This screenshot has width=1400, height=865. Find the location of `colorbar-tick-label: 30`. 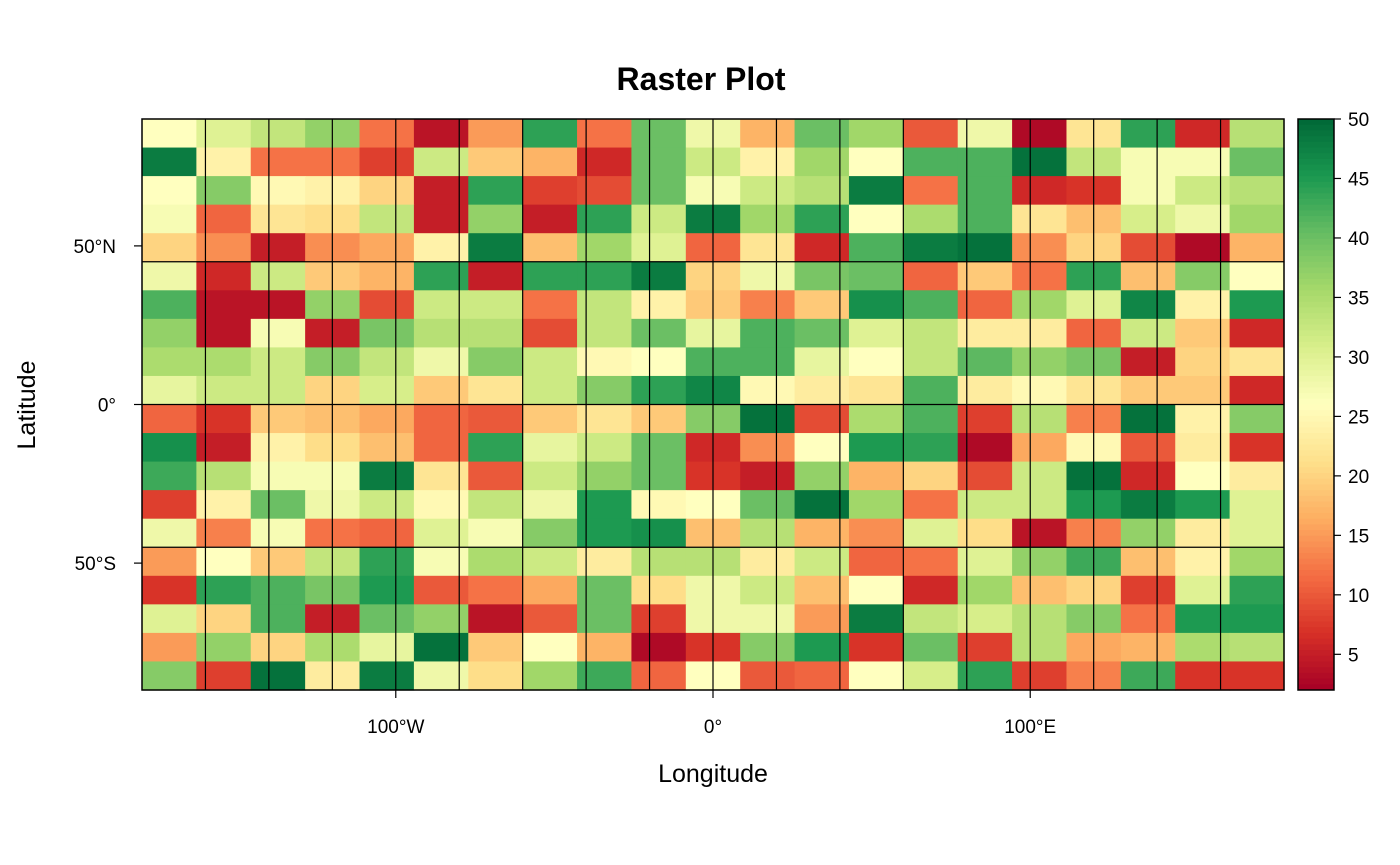

colorbar-tick-label: 30 is located at coordinates (1358, 358).